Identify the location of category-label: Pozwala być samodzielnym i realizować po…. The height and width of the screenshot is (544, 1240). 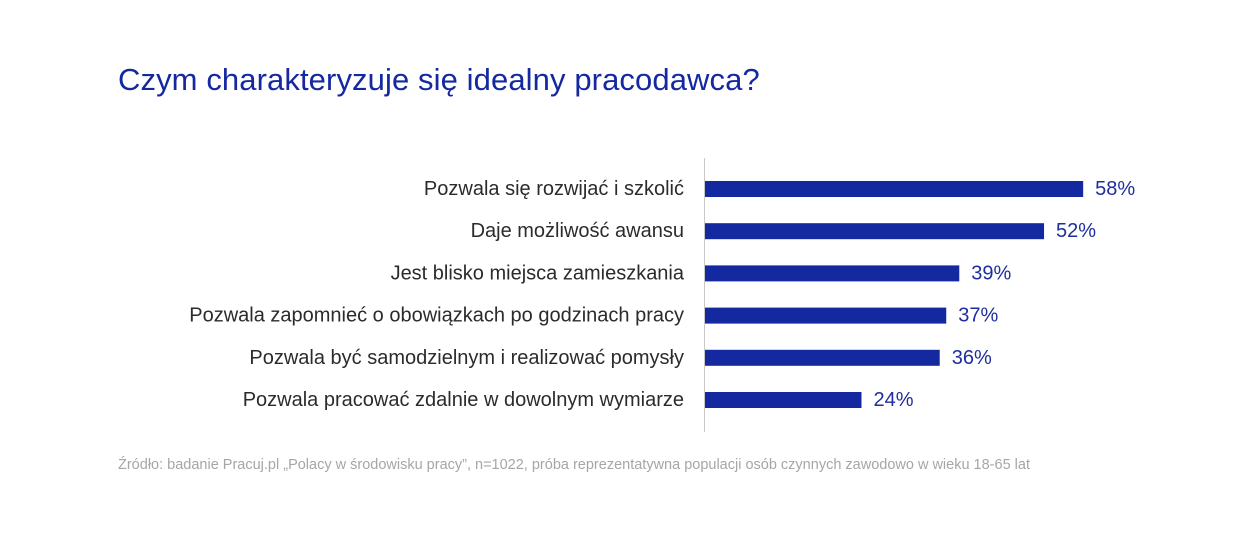
(466, 358).